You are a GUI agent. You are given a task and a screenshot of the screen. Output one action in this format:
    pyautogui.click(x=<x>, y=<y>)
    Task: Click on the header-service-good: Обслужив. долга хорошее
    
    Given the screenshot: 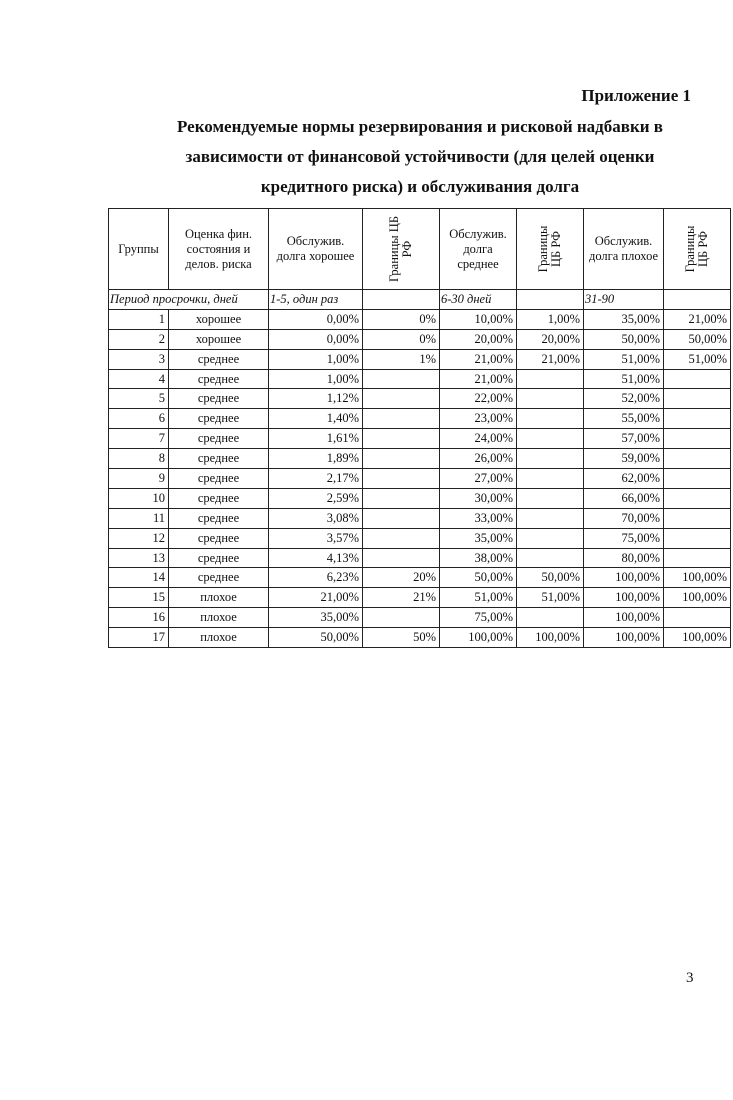 What is the action you would take?
    pyautogui.click(x=315, y=249)
    